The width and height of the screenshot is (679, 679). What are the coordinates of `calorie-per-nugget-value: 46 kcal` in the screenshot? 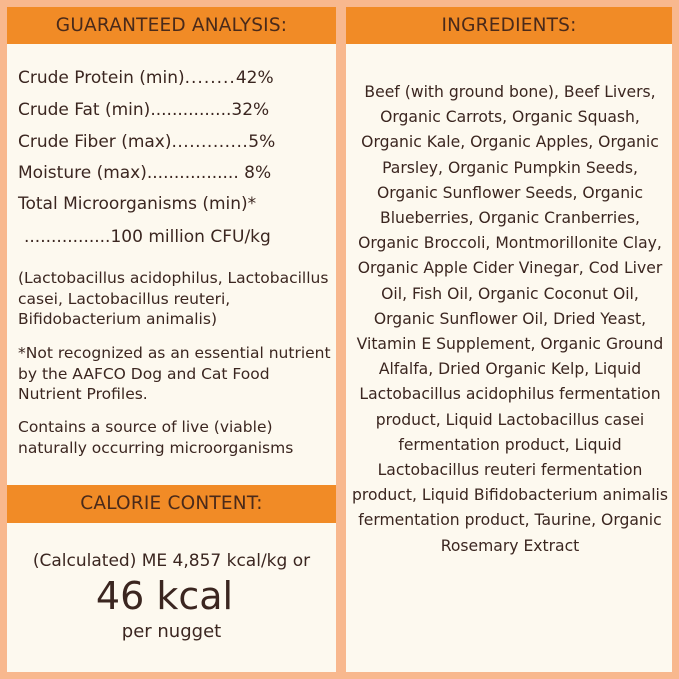 It's located at (164, 596).